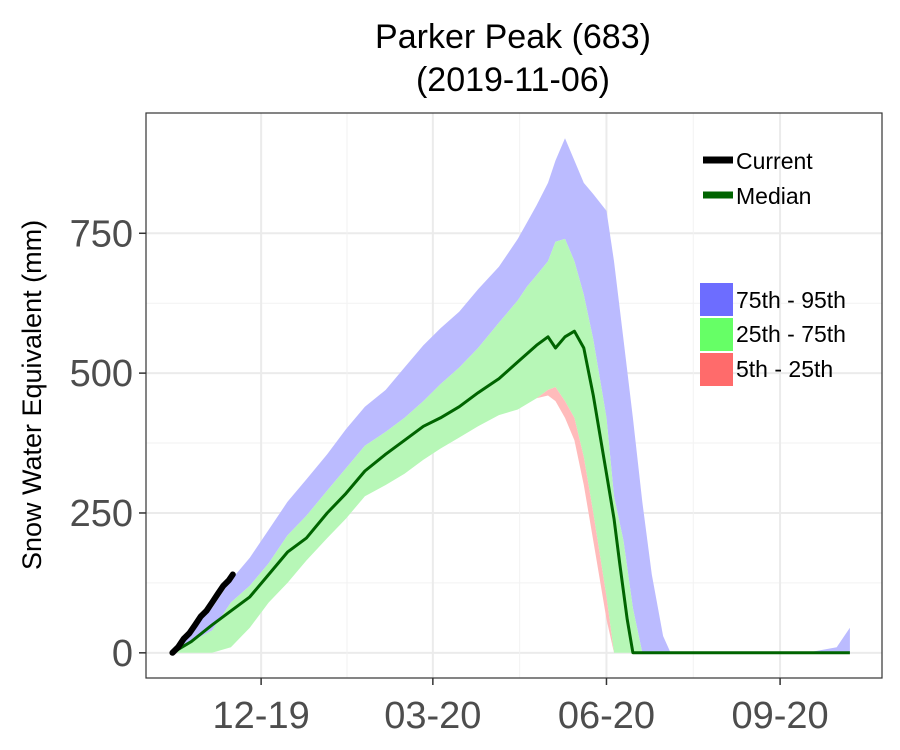 This screenshot has width=900, height=750. I want to click on legend-current-label: Current, so click(774, 161).